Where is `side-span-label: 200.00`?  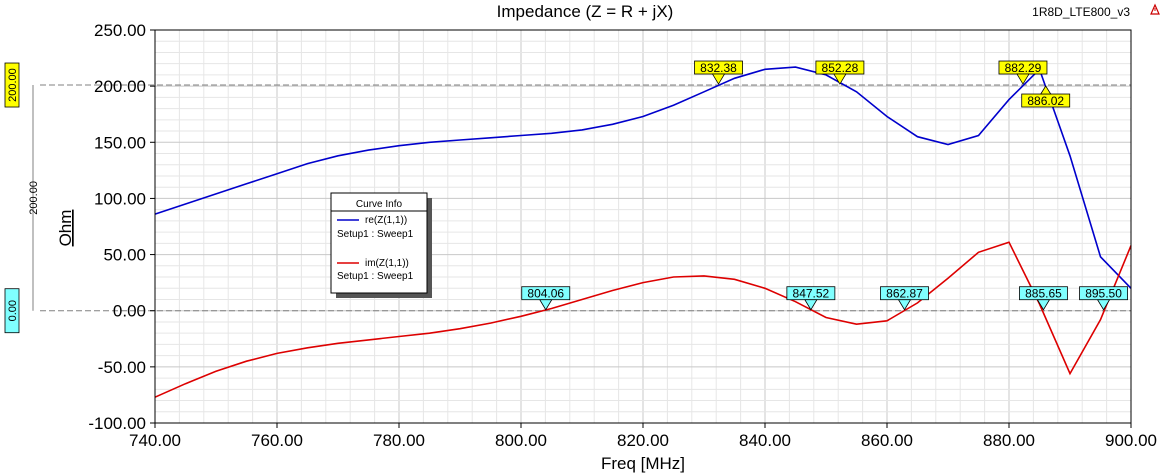 side-span-label: 200.00 is located at coordinates (34, 198).